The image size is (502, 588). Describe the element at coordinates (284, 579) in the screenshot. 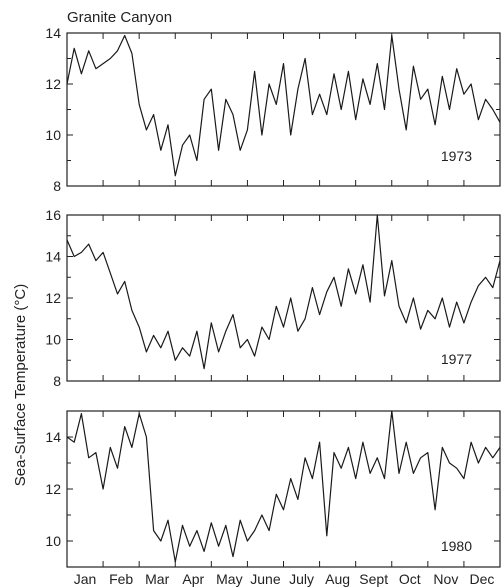

I see `month-axis: Jan Feb Mar Apr May June July Aug Sept Oct Nov Dec` at that location.